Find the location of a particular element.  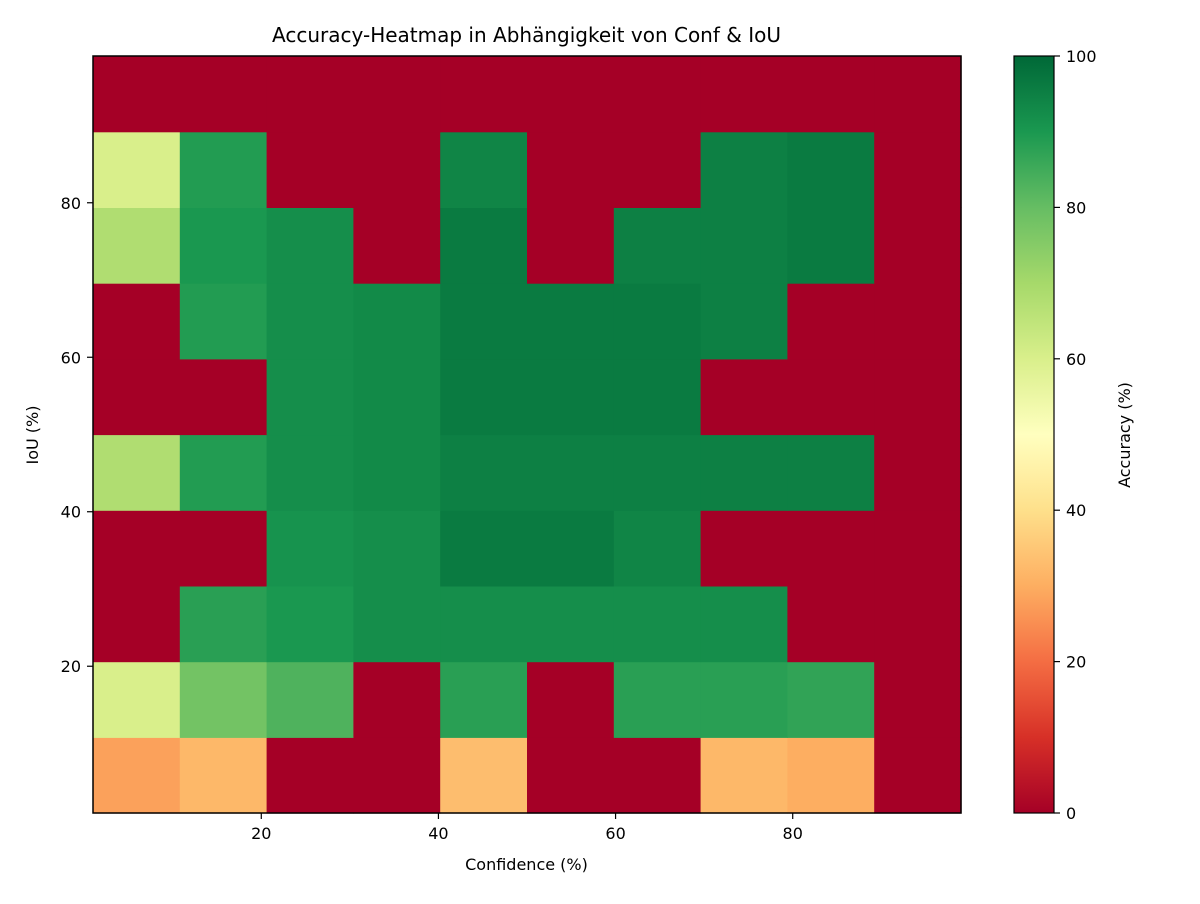

y-tick-label: 40 is located at coordinates (71, 512).